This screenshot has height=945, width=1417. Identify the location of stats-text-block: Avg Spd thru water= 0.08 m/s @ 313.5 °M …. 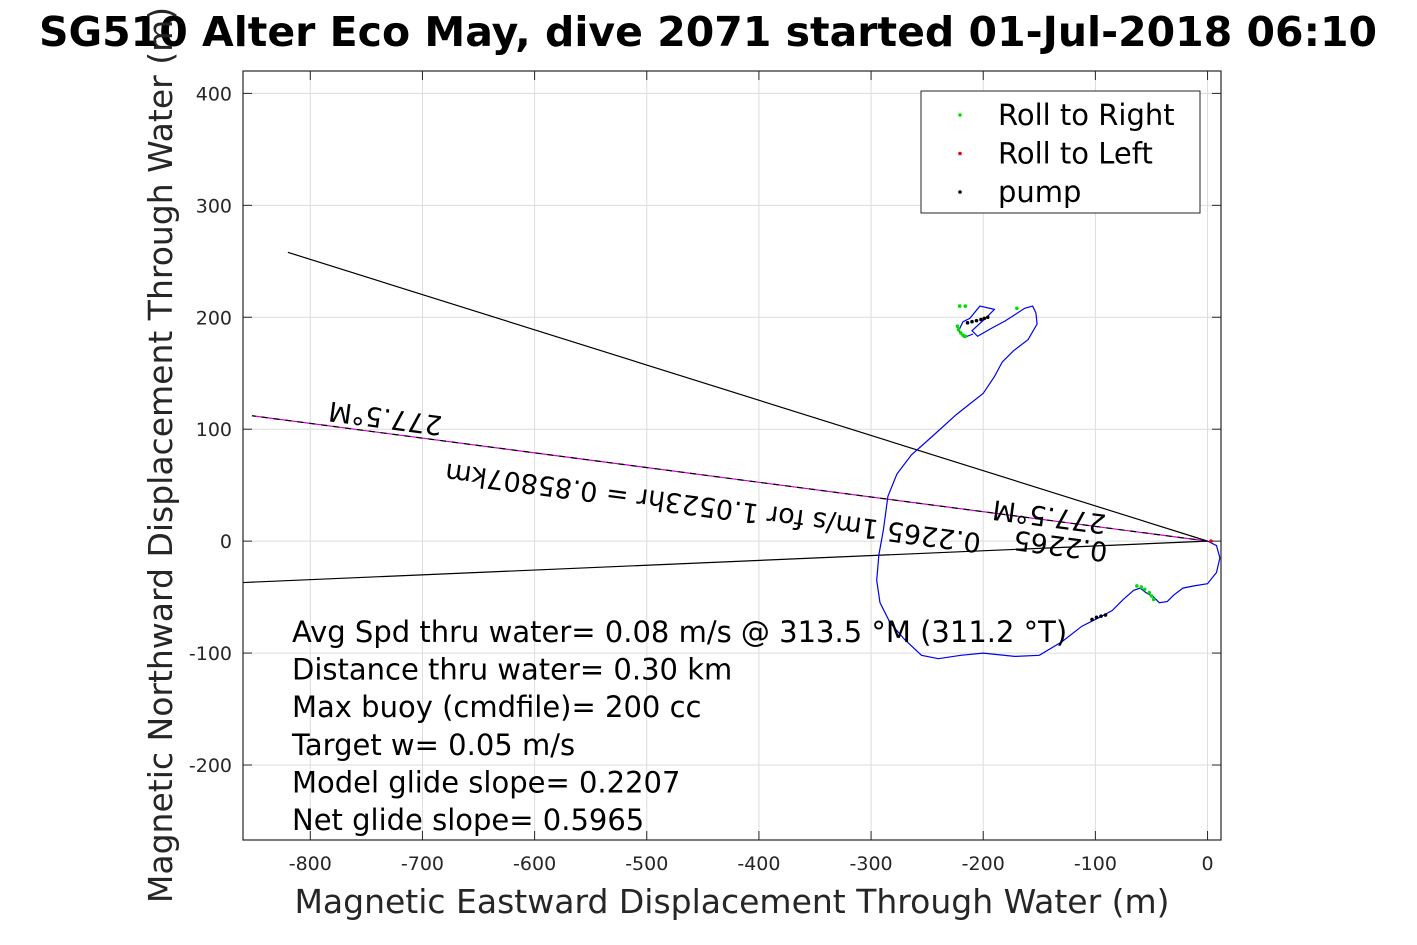
(679, 726).